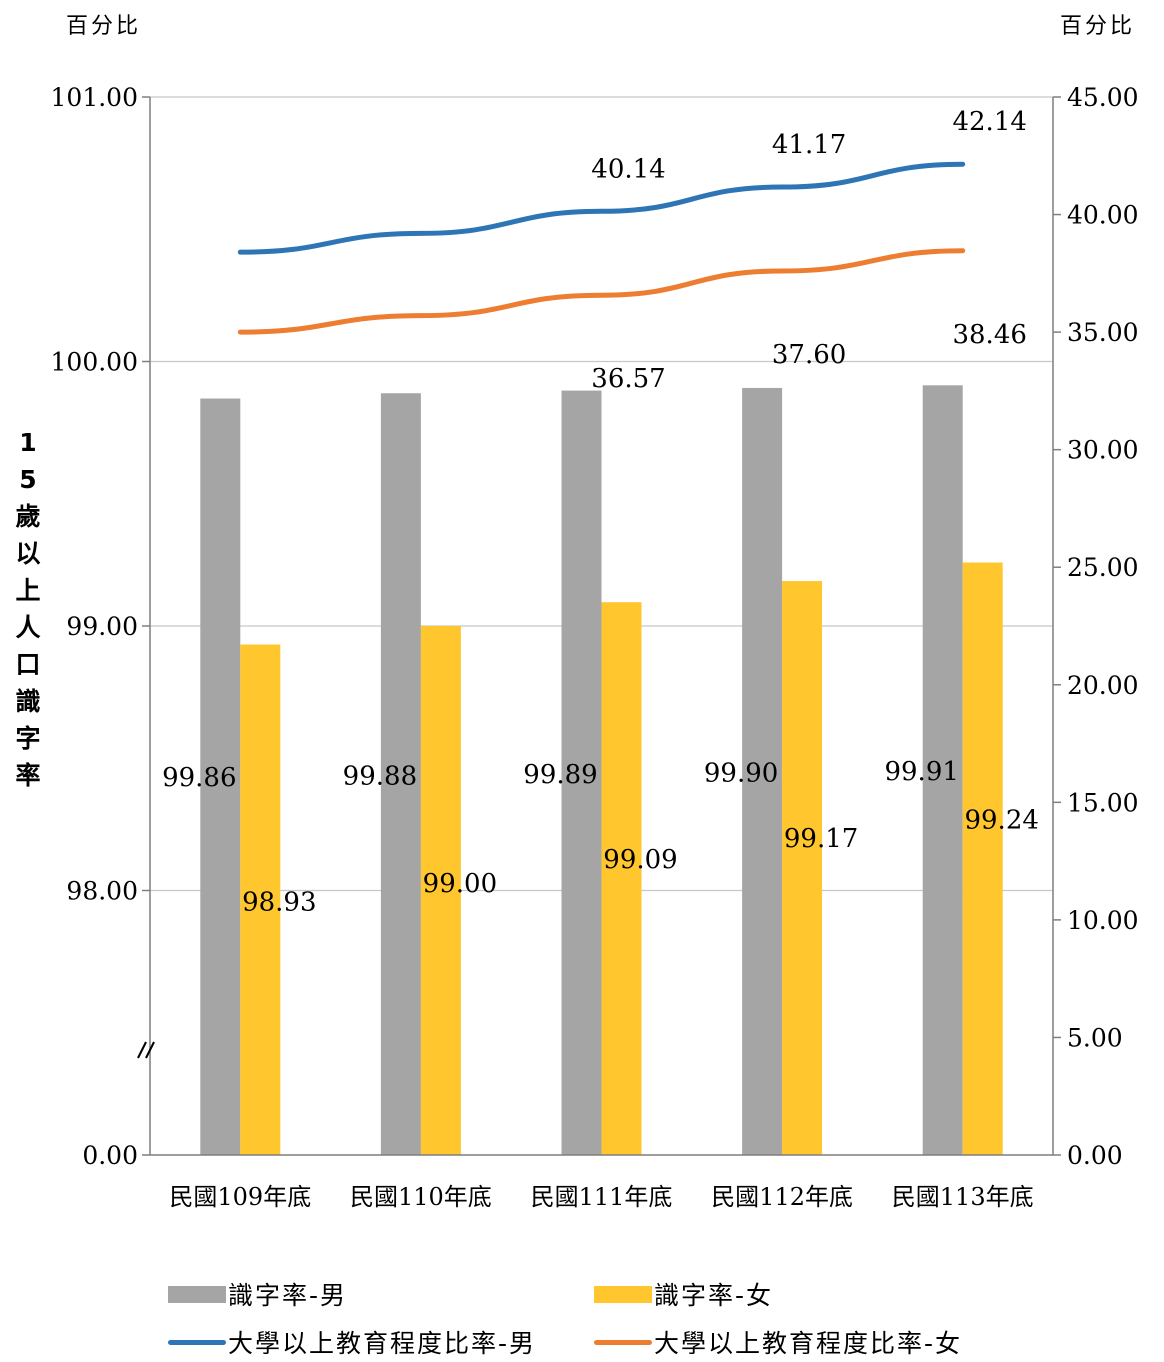  Describe the element at coordinates (94, 97) in the screenshot. I see `left-tick-label: 101.00` at that location.